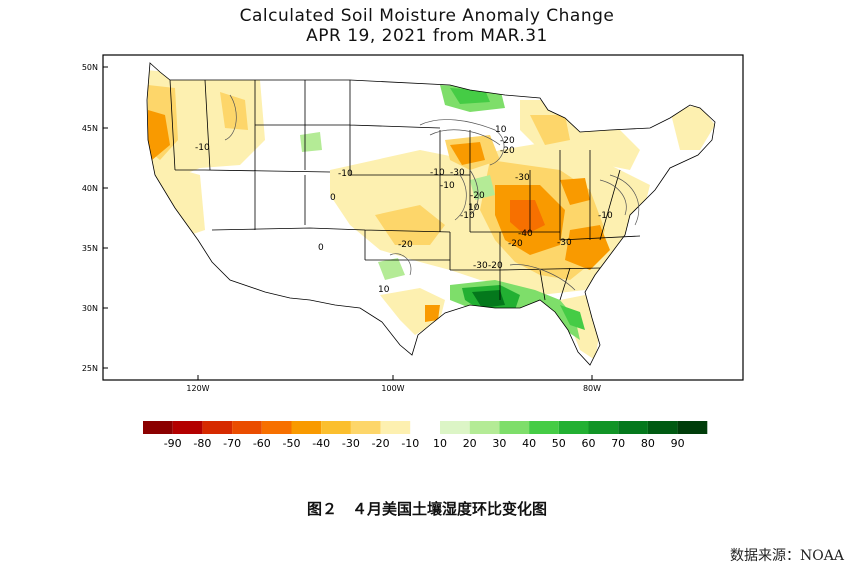  Describe the element at coordinates (262, 443) in the screenshot. I see `legend-label: -60` at that location.